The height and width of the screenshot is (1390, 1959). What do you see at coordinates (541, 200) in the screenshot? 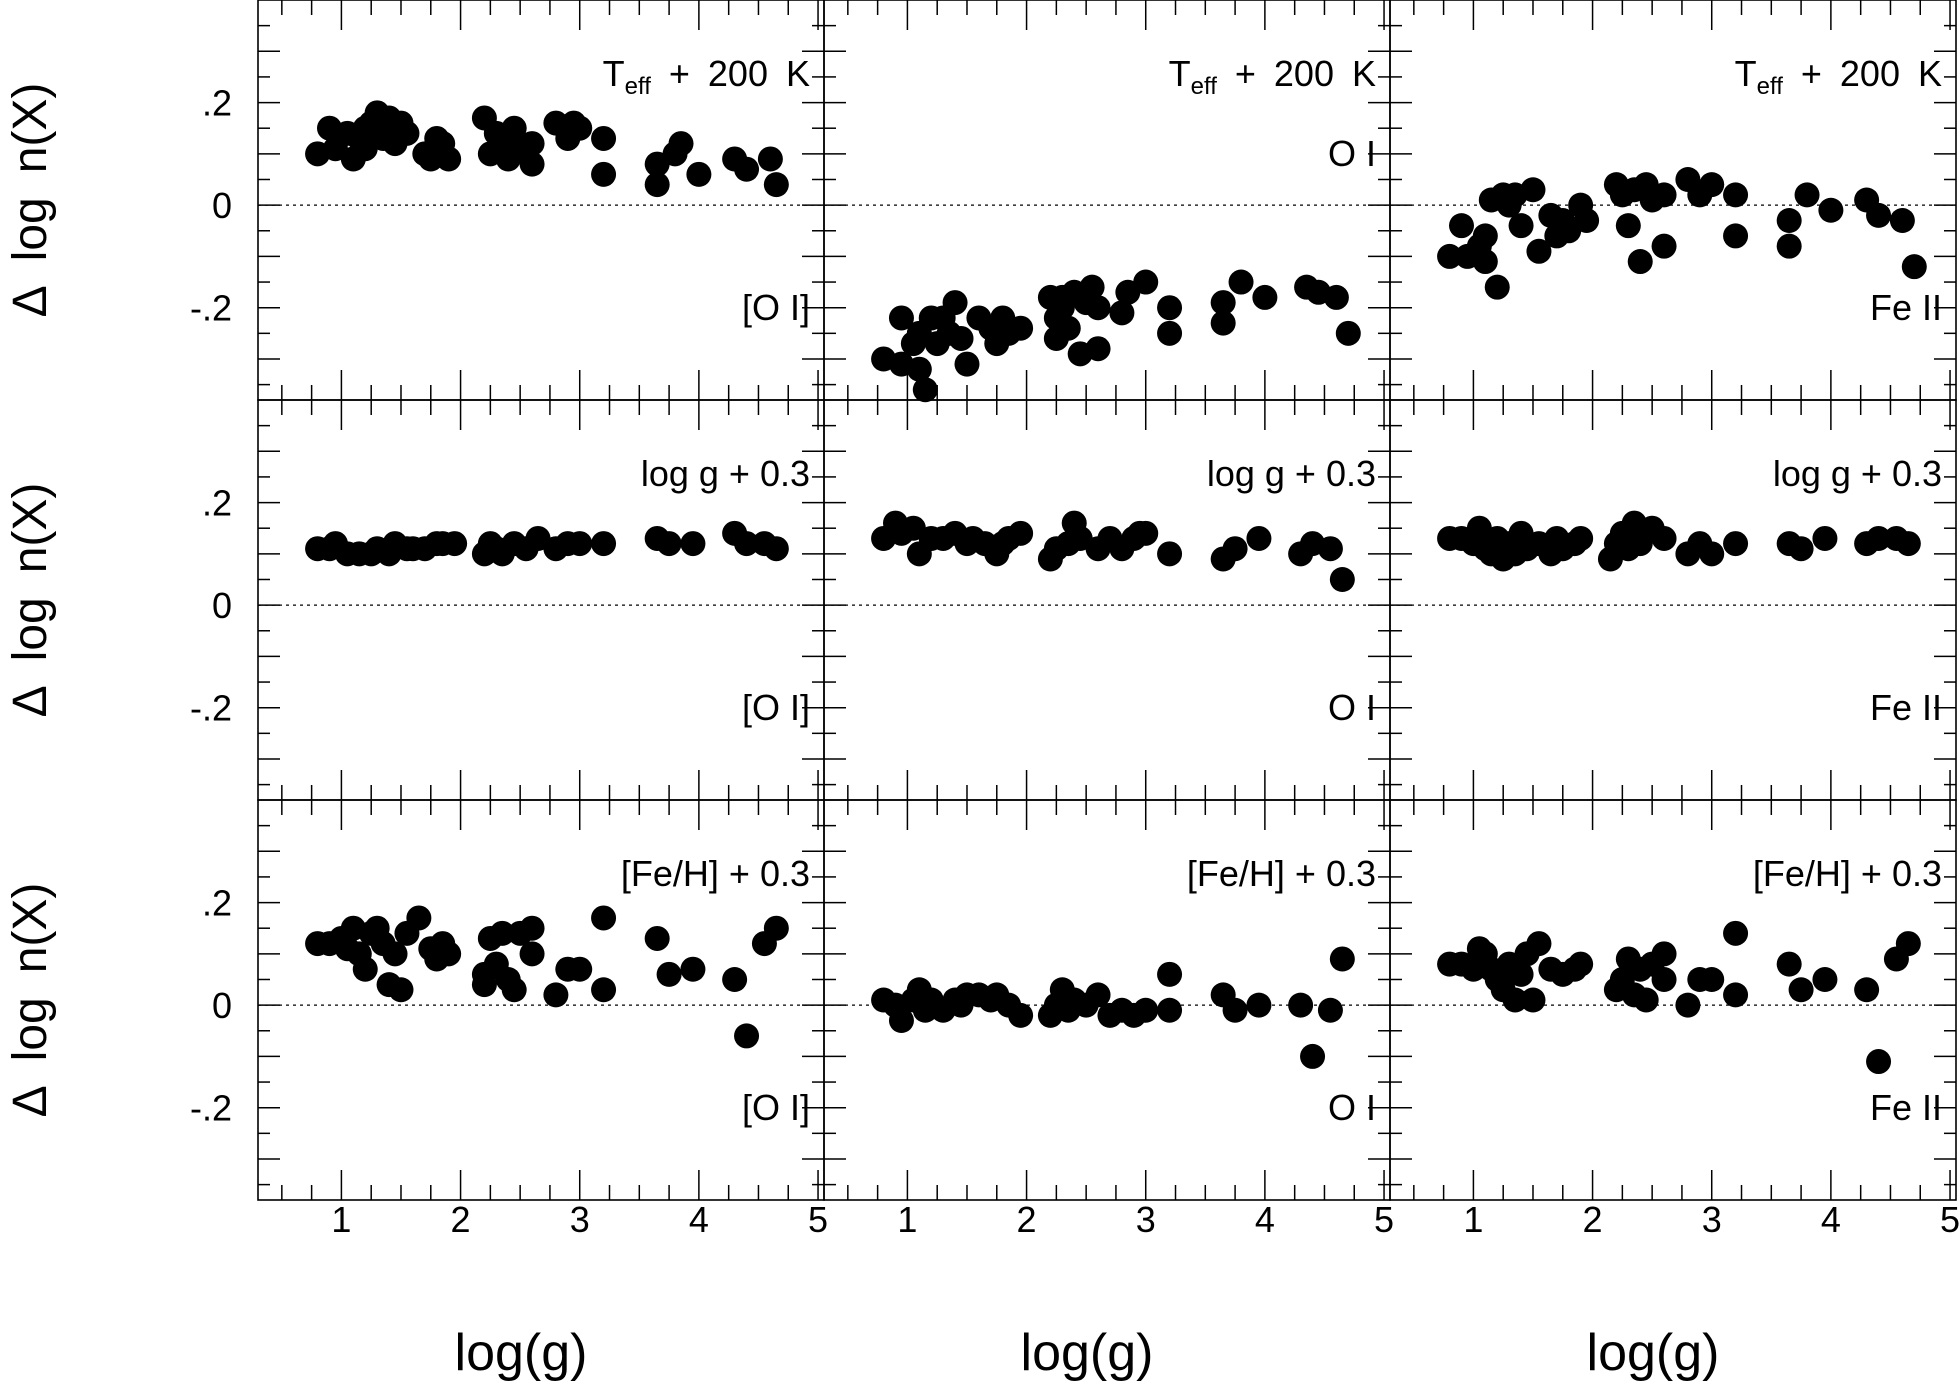
I see `panel-r0-c0: Teff + 200 K [O I]` at bounding box center [541, 200].